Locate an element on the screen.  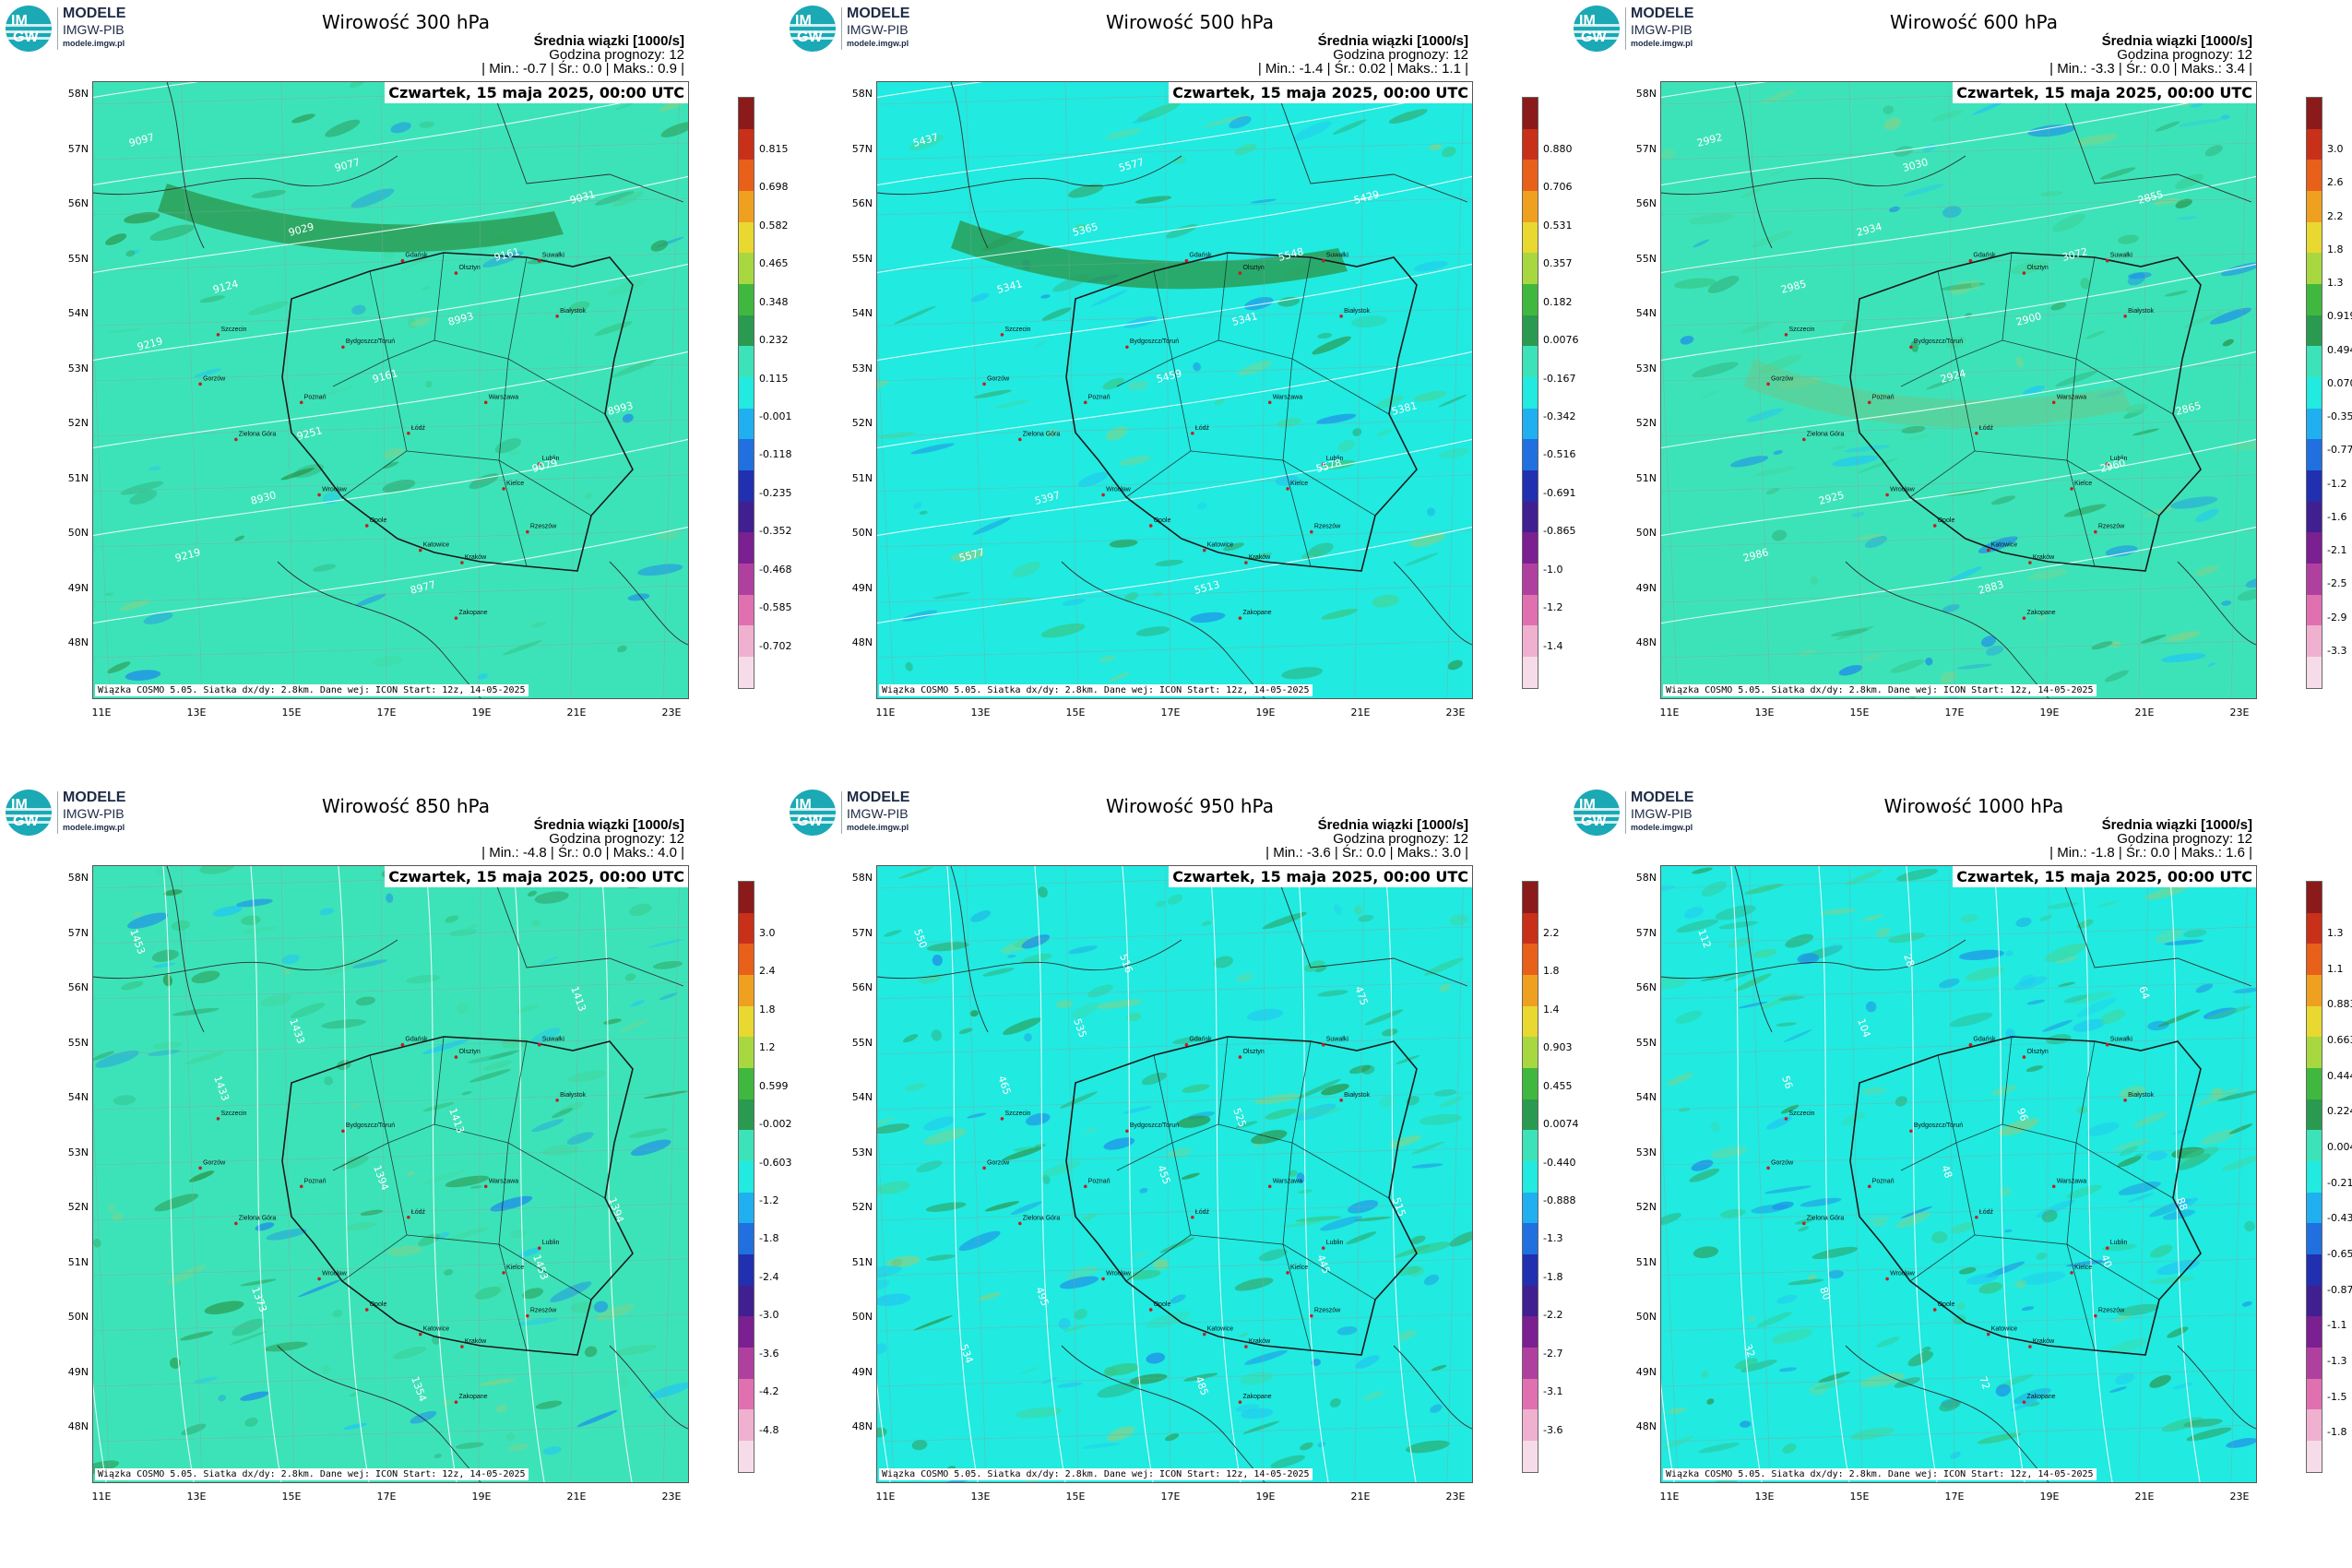
logo-line3: modele.imgw.pl is located at coordinates (1662, 43).